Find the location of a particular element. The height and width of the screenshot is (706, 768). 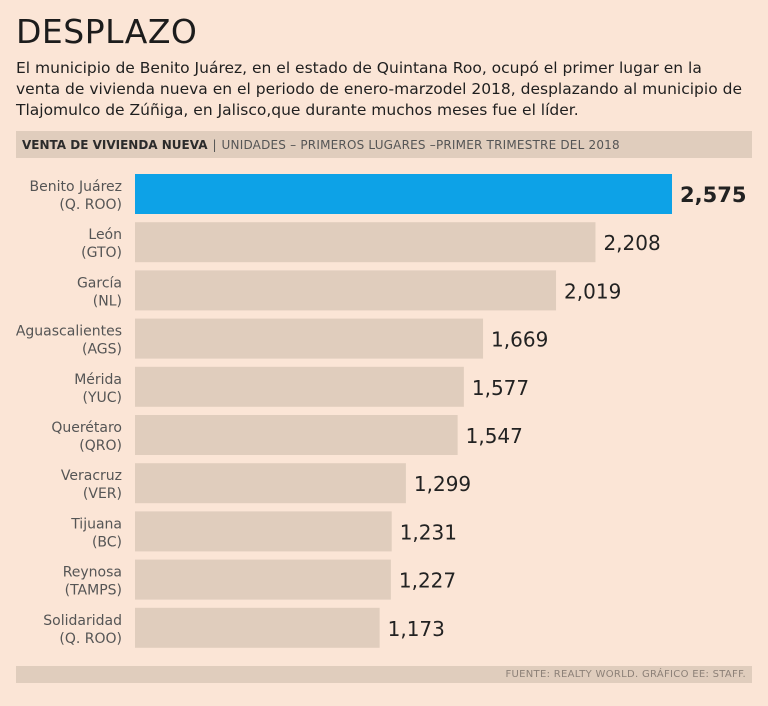

category-label-3: Aguascalientes is located at coordinates (69, 332).